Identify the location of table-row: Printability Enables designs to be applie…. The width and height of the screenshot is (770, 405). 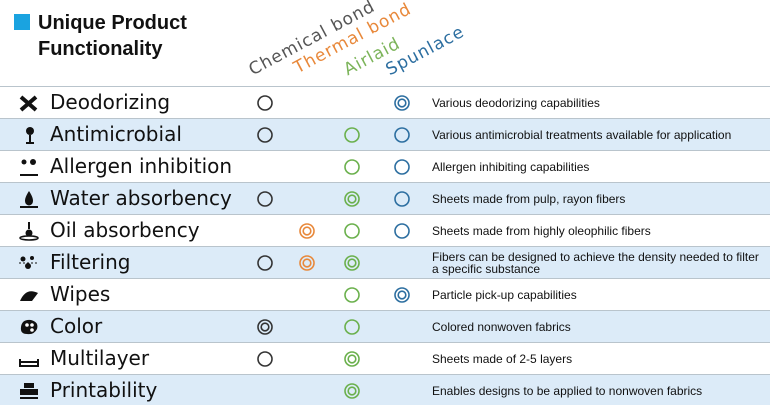
(385, 389).